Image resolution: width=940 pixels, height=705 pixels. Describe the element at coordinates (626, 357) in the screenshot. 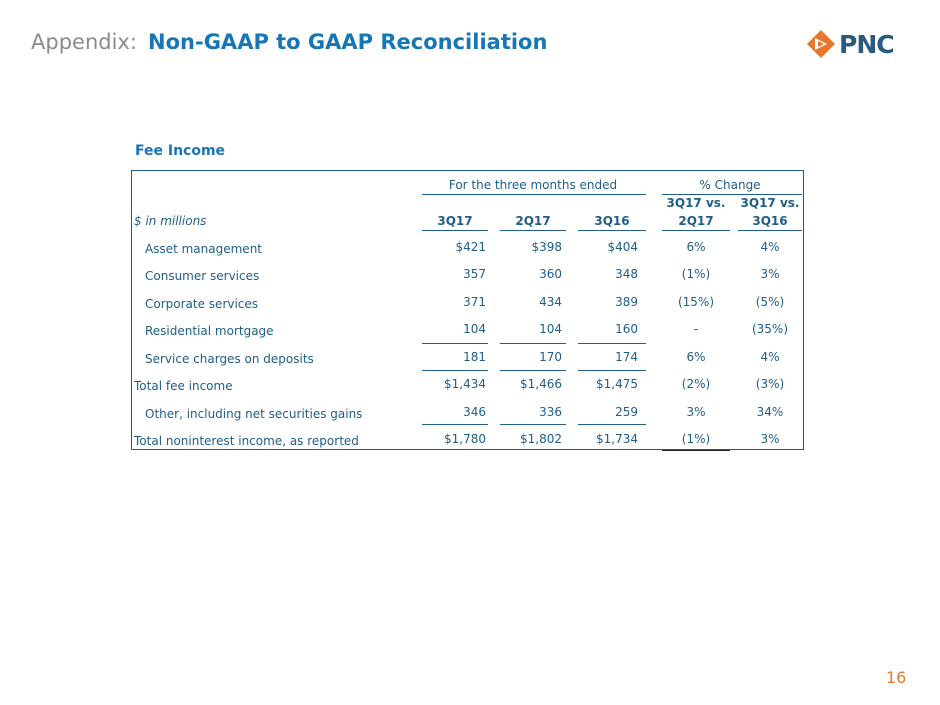

I see `row-value-3q16: 174` at that location.